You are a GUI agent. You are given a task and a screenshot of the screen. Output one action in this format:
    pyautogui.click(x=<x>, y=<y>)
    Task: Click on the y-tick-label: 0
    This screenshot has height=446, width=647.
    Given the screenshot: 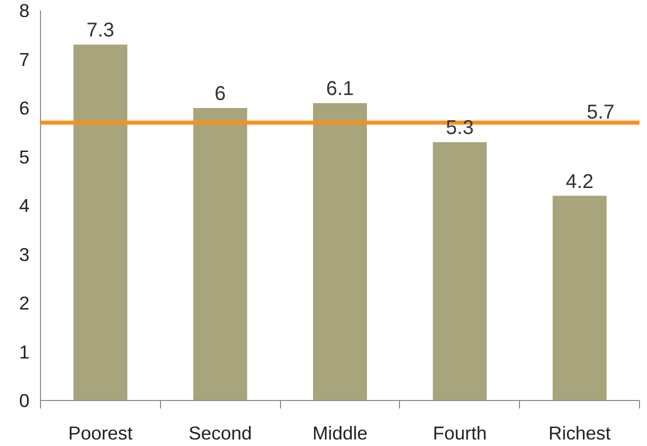 What is the action you would take?
    pyautogui.click(x=24, y=400)
    